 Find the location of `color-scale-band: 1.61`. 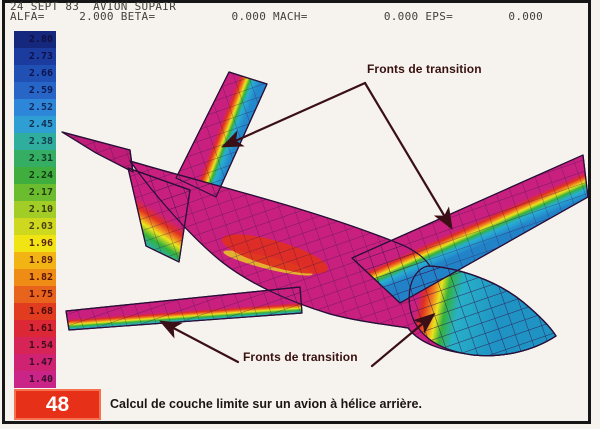

color-scale-band: 1.61 is located at coordinates (35, 328).